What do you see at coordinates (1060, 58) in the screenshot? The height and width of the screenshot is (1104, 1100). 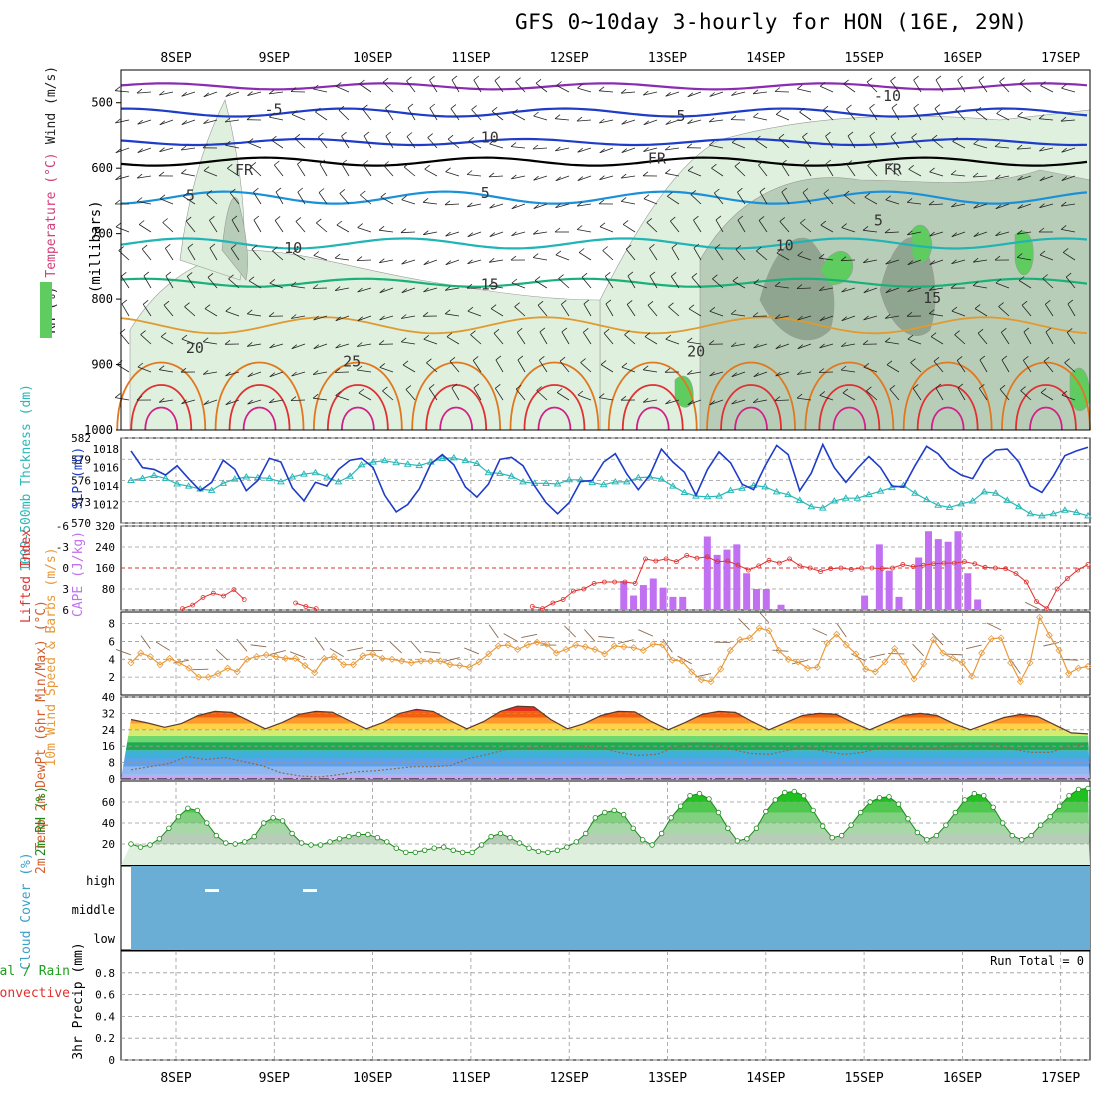 I see `date-label-top: 17SEP` at bounding box center [1060, 58].